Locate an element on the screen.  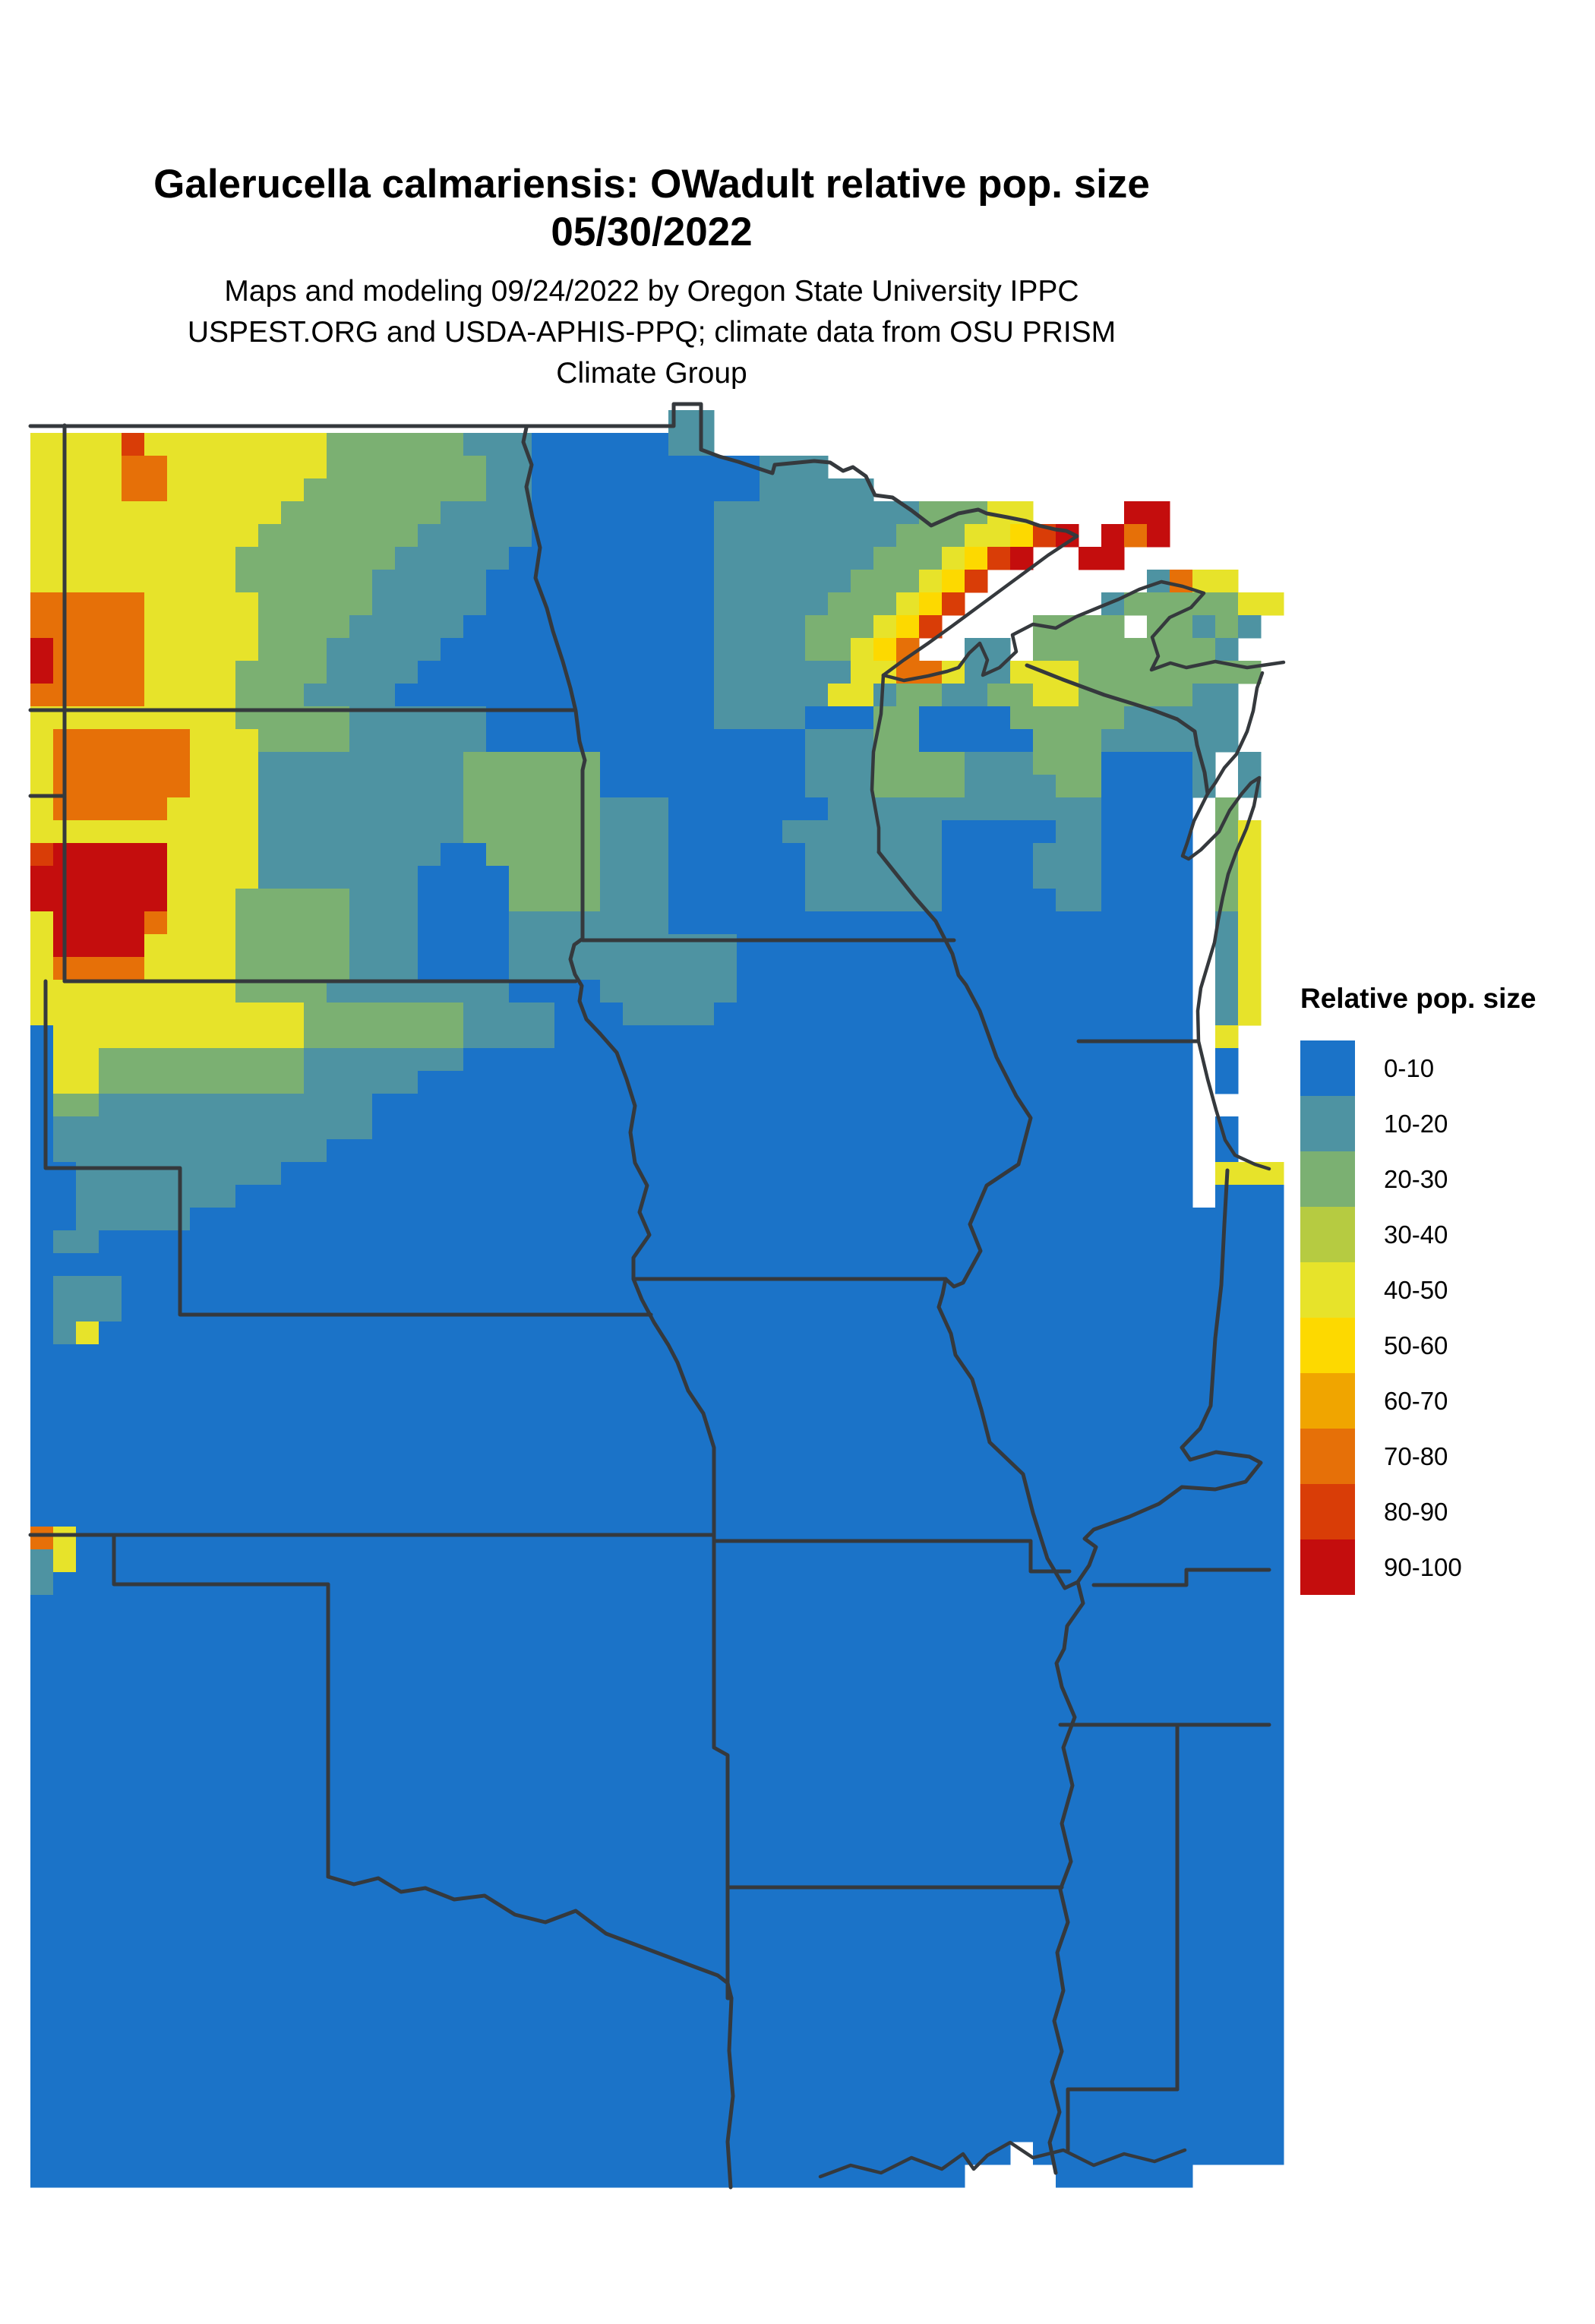
legend-swatch is located at coordinates (1327, 1234).